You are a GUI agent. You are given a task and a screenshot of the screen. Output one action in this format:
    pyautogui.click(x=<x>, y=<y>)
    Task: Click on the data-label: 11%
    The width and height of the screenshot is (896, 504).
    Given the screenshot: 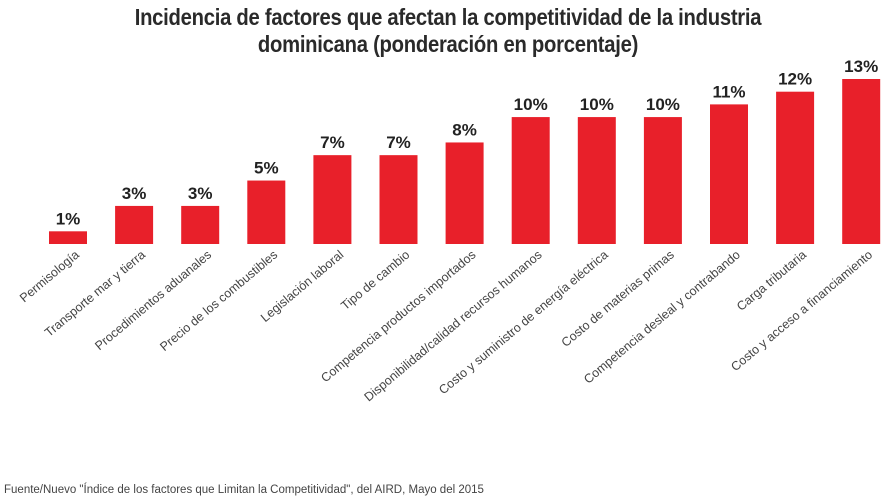 What is the action you would take?
    pyautogui.click(x=728, y=91)
    